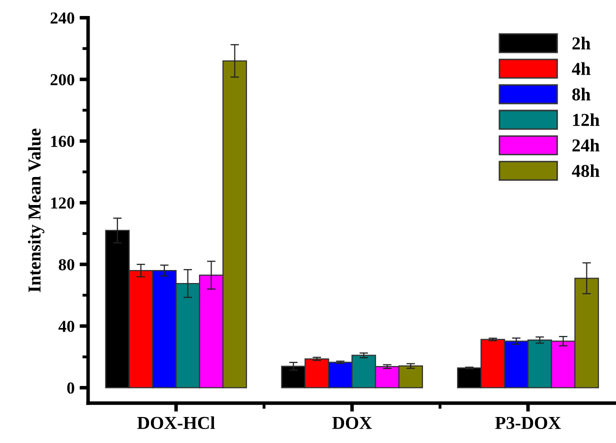 The width and height of the screenshot is (616, 443). I want to click on x-tick-label: DOX-HCl, so click(176, 423).